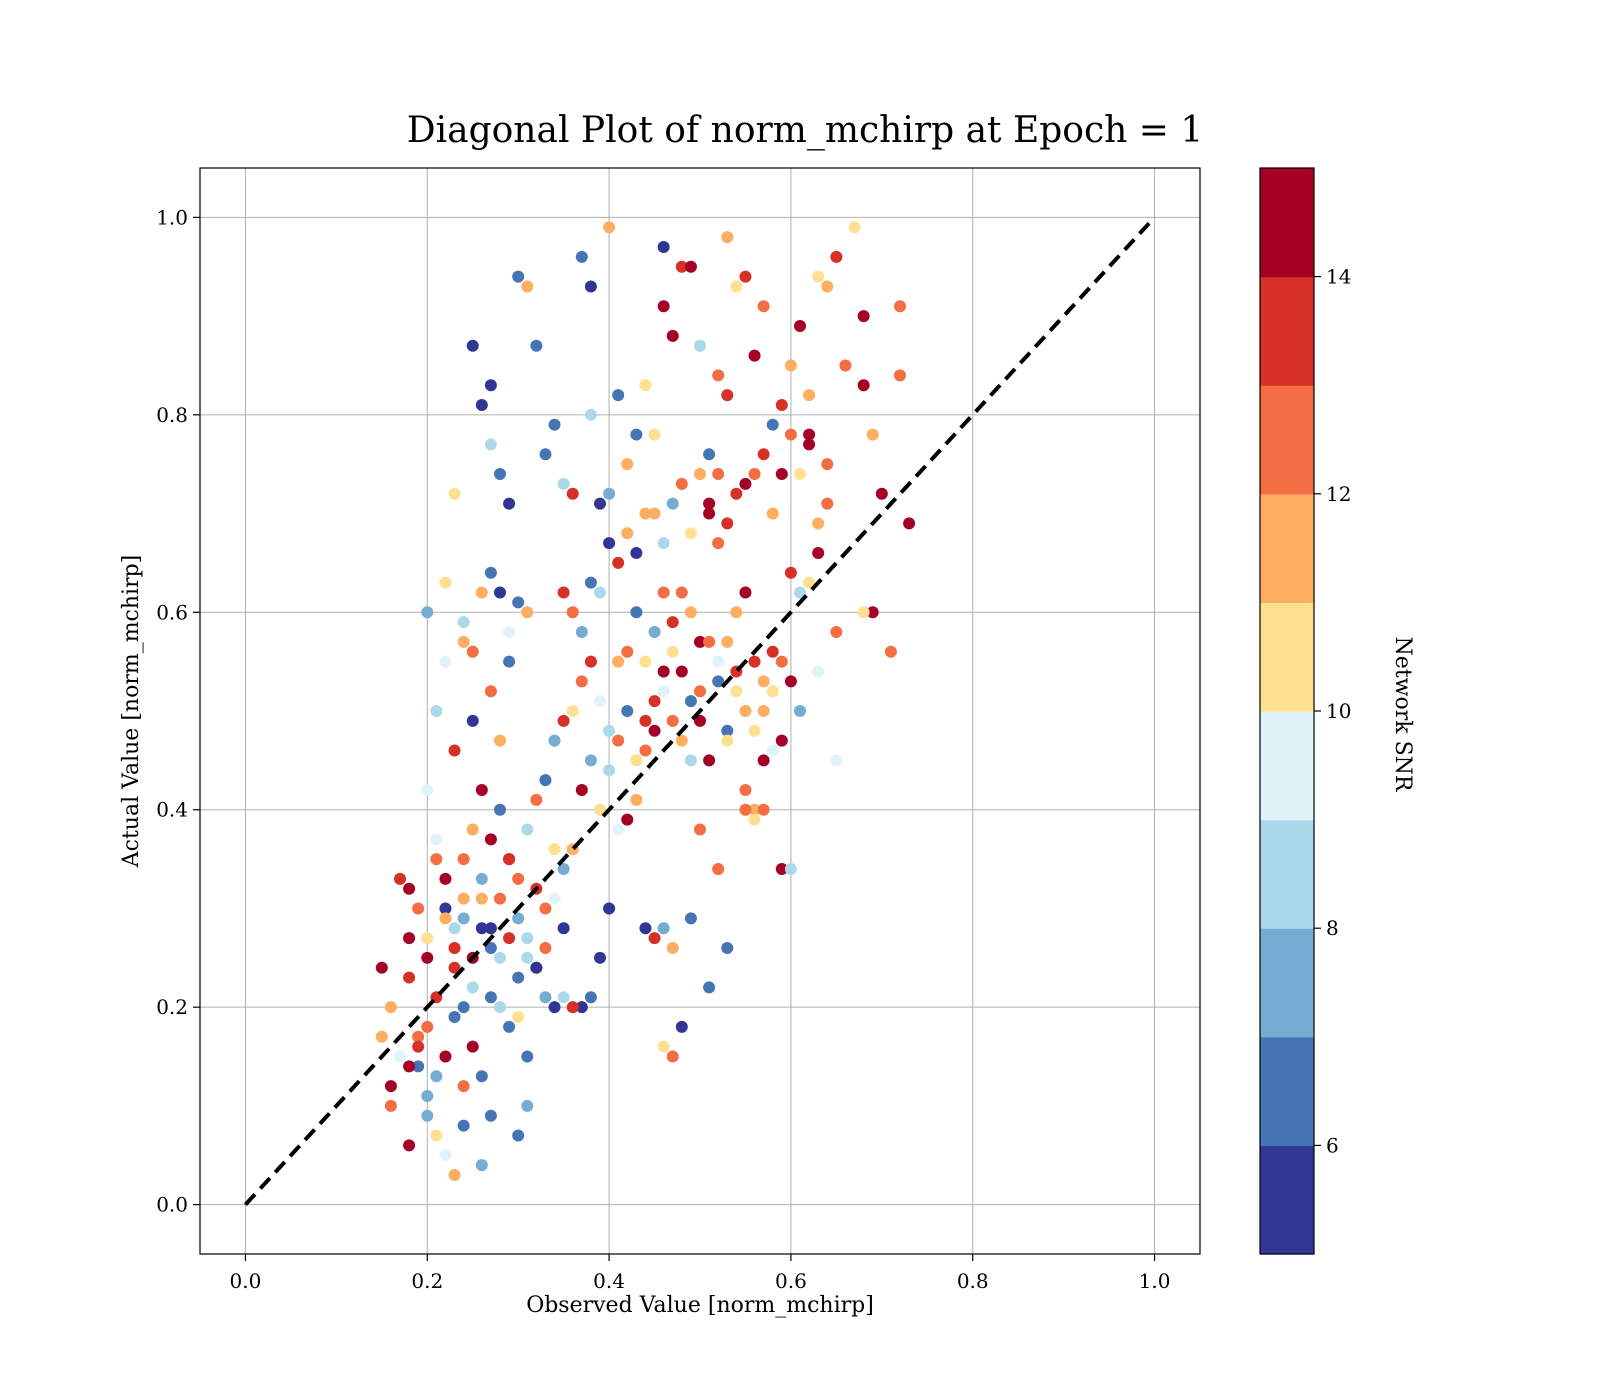 This screenshot has height=1400, width=1600. I want to click on y-axis-label: Actual Value [norm_mchirp], so click(131, 712).